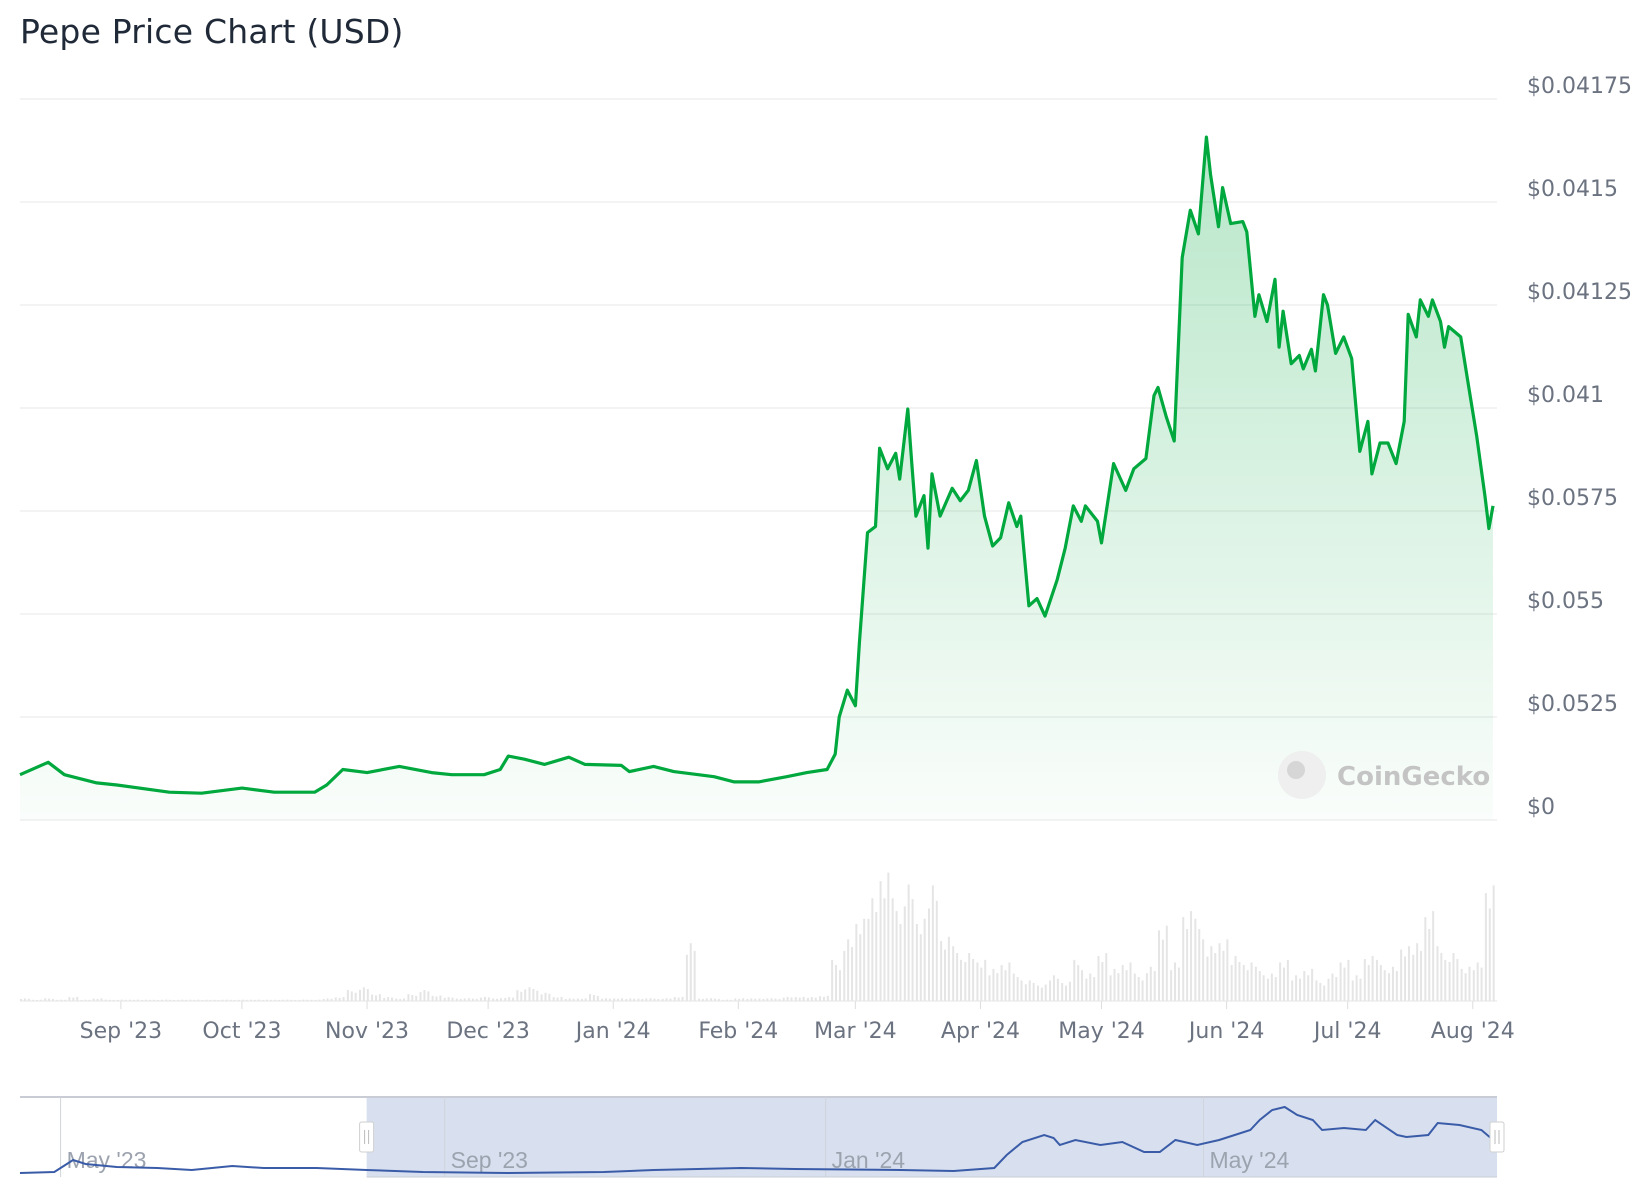  What do you see at coordinates (1572, 189) in the screenshot?
I see `y-tick-label: $0.0415` at bounding box center [1572, 189].